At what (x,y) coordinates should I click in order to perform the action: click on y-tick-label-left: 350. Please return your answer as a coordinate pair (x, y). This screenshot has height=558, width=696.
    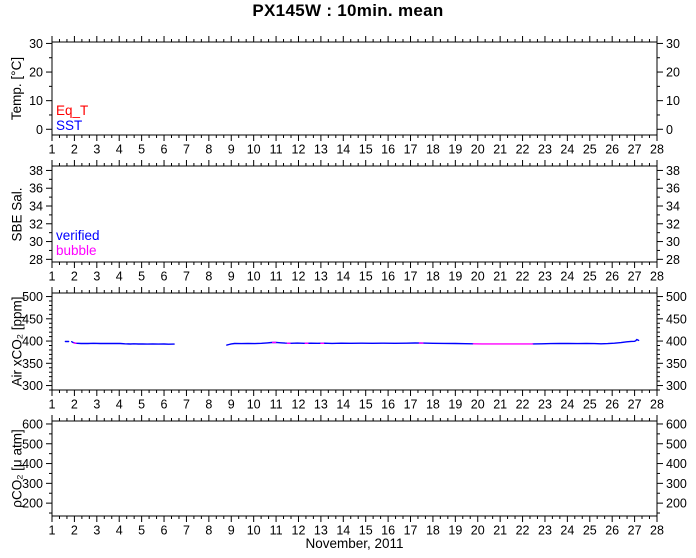
    Looking at the image, I should click on (32, 364).